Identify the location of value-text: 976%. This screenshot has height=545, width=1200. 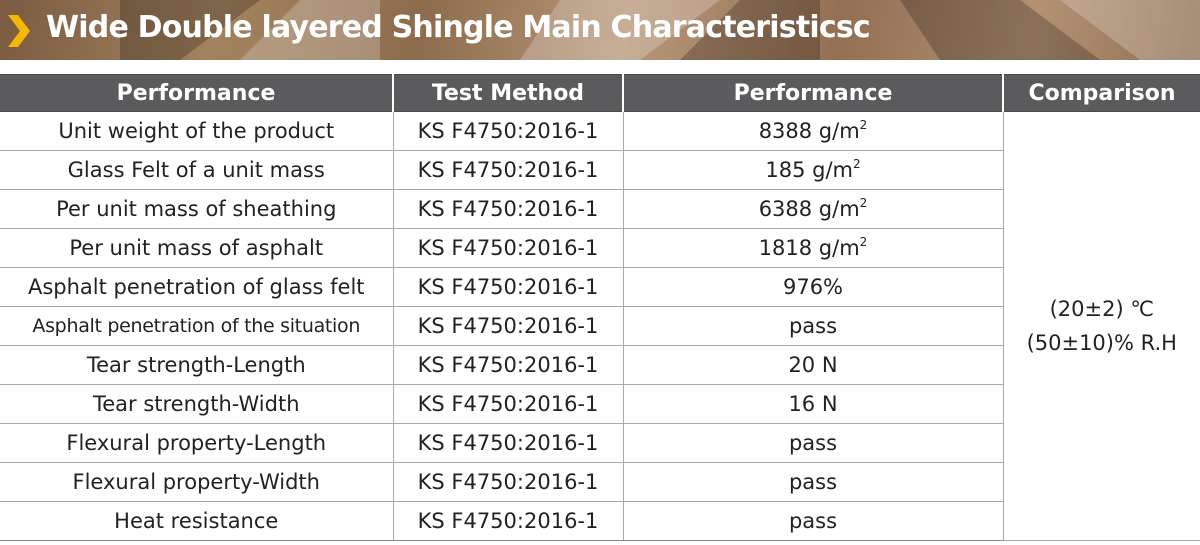
(813, 287).